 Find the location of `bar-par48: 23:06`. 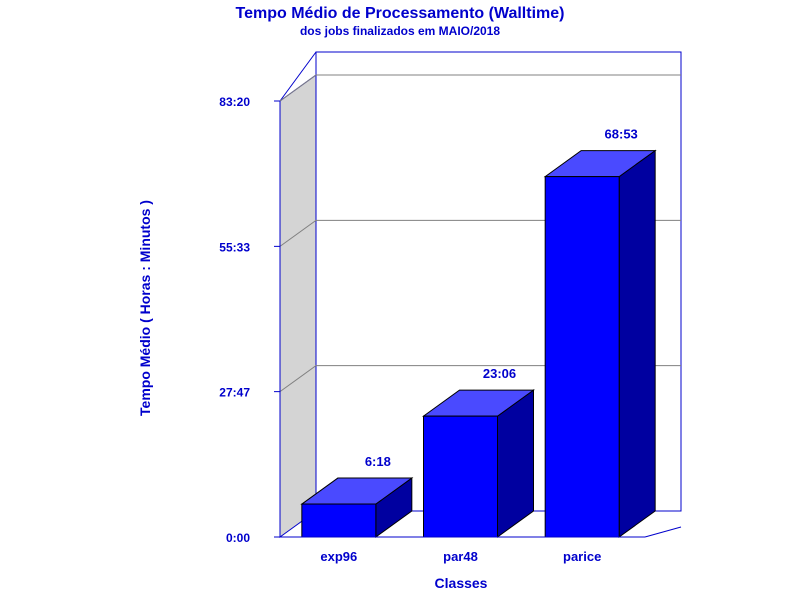

bar-par48: 23:06 is located at coordinates (478, 452).